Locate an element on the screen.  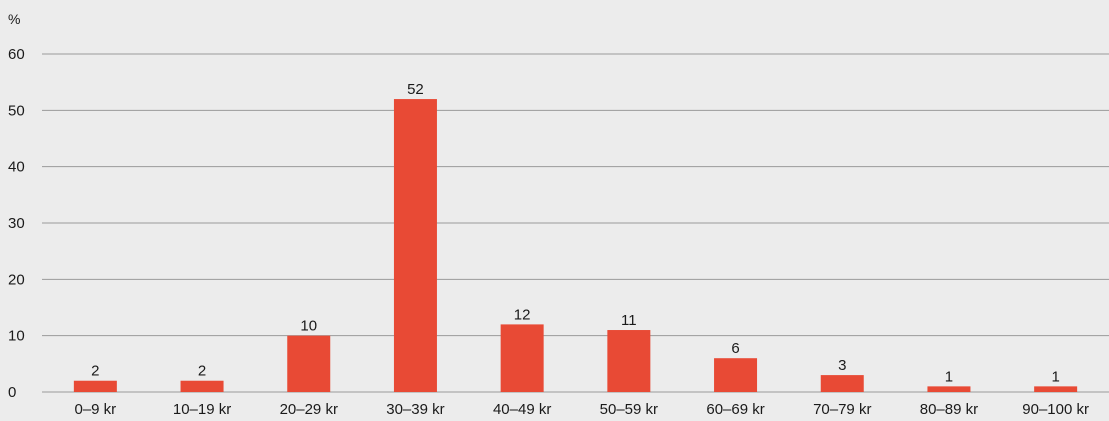
bar-value-label-7: 3 is located at coordinates (842, 365).